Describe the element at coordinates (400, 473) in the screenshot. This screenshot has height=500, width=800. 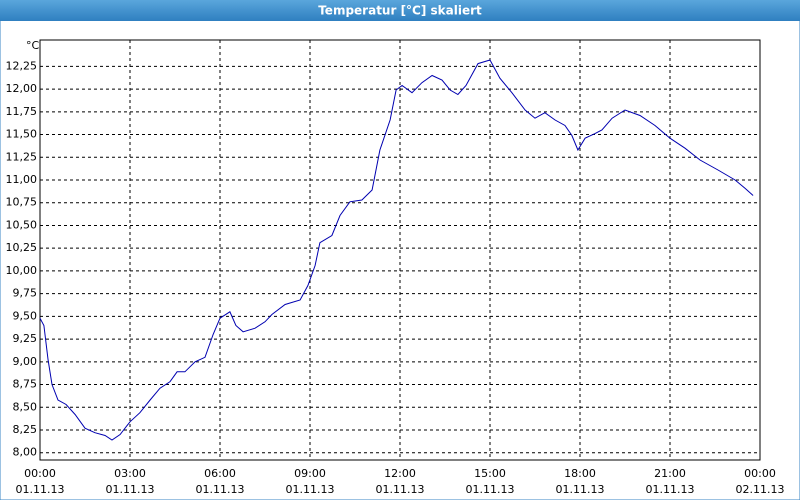
I see `x-tick-label: 12:00` at that location.